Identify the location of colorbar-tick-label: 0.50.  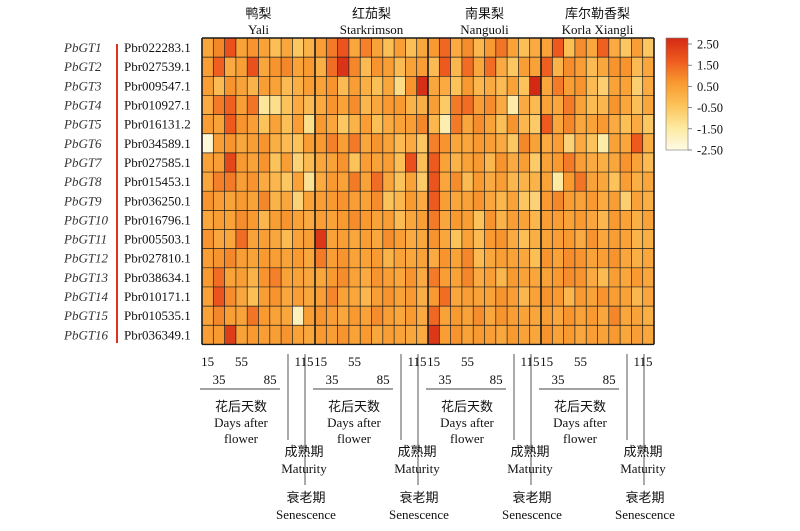
(708, 87).